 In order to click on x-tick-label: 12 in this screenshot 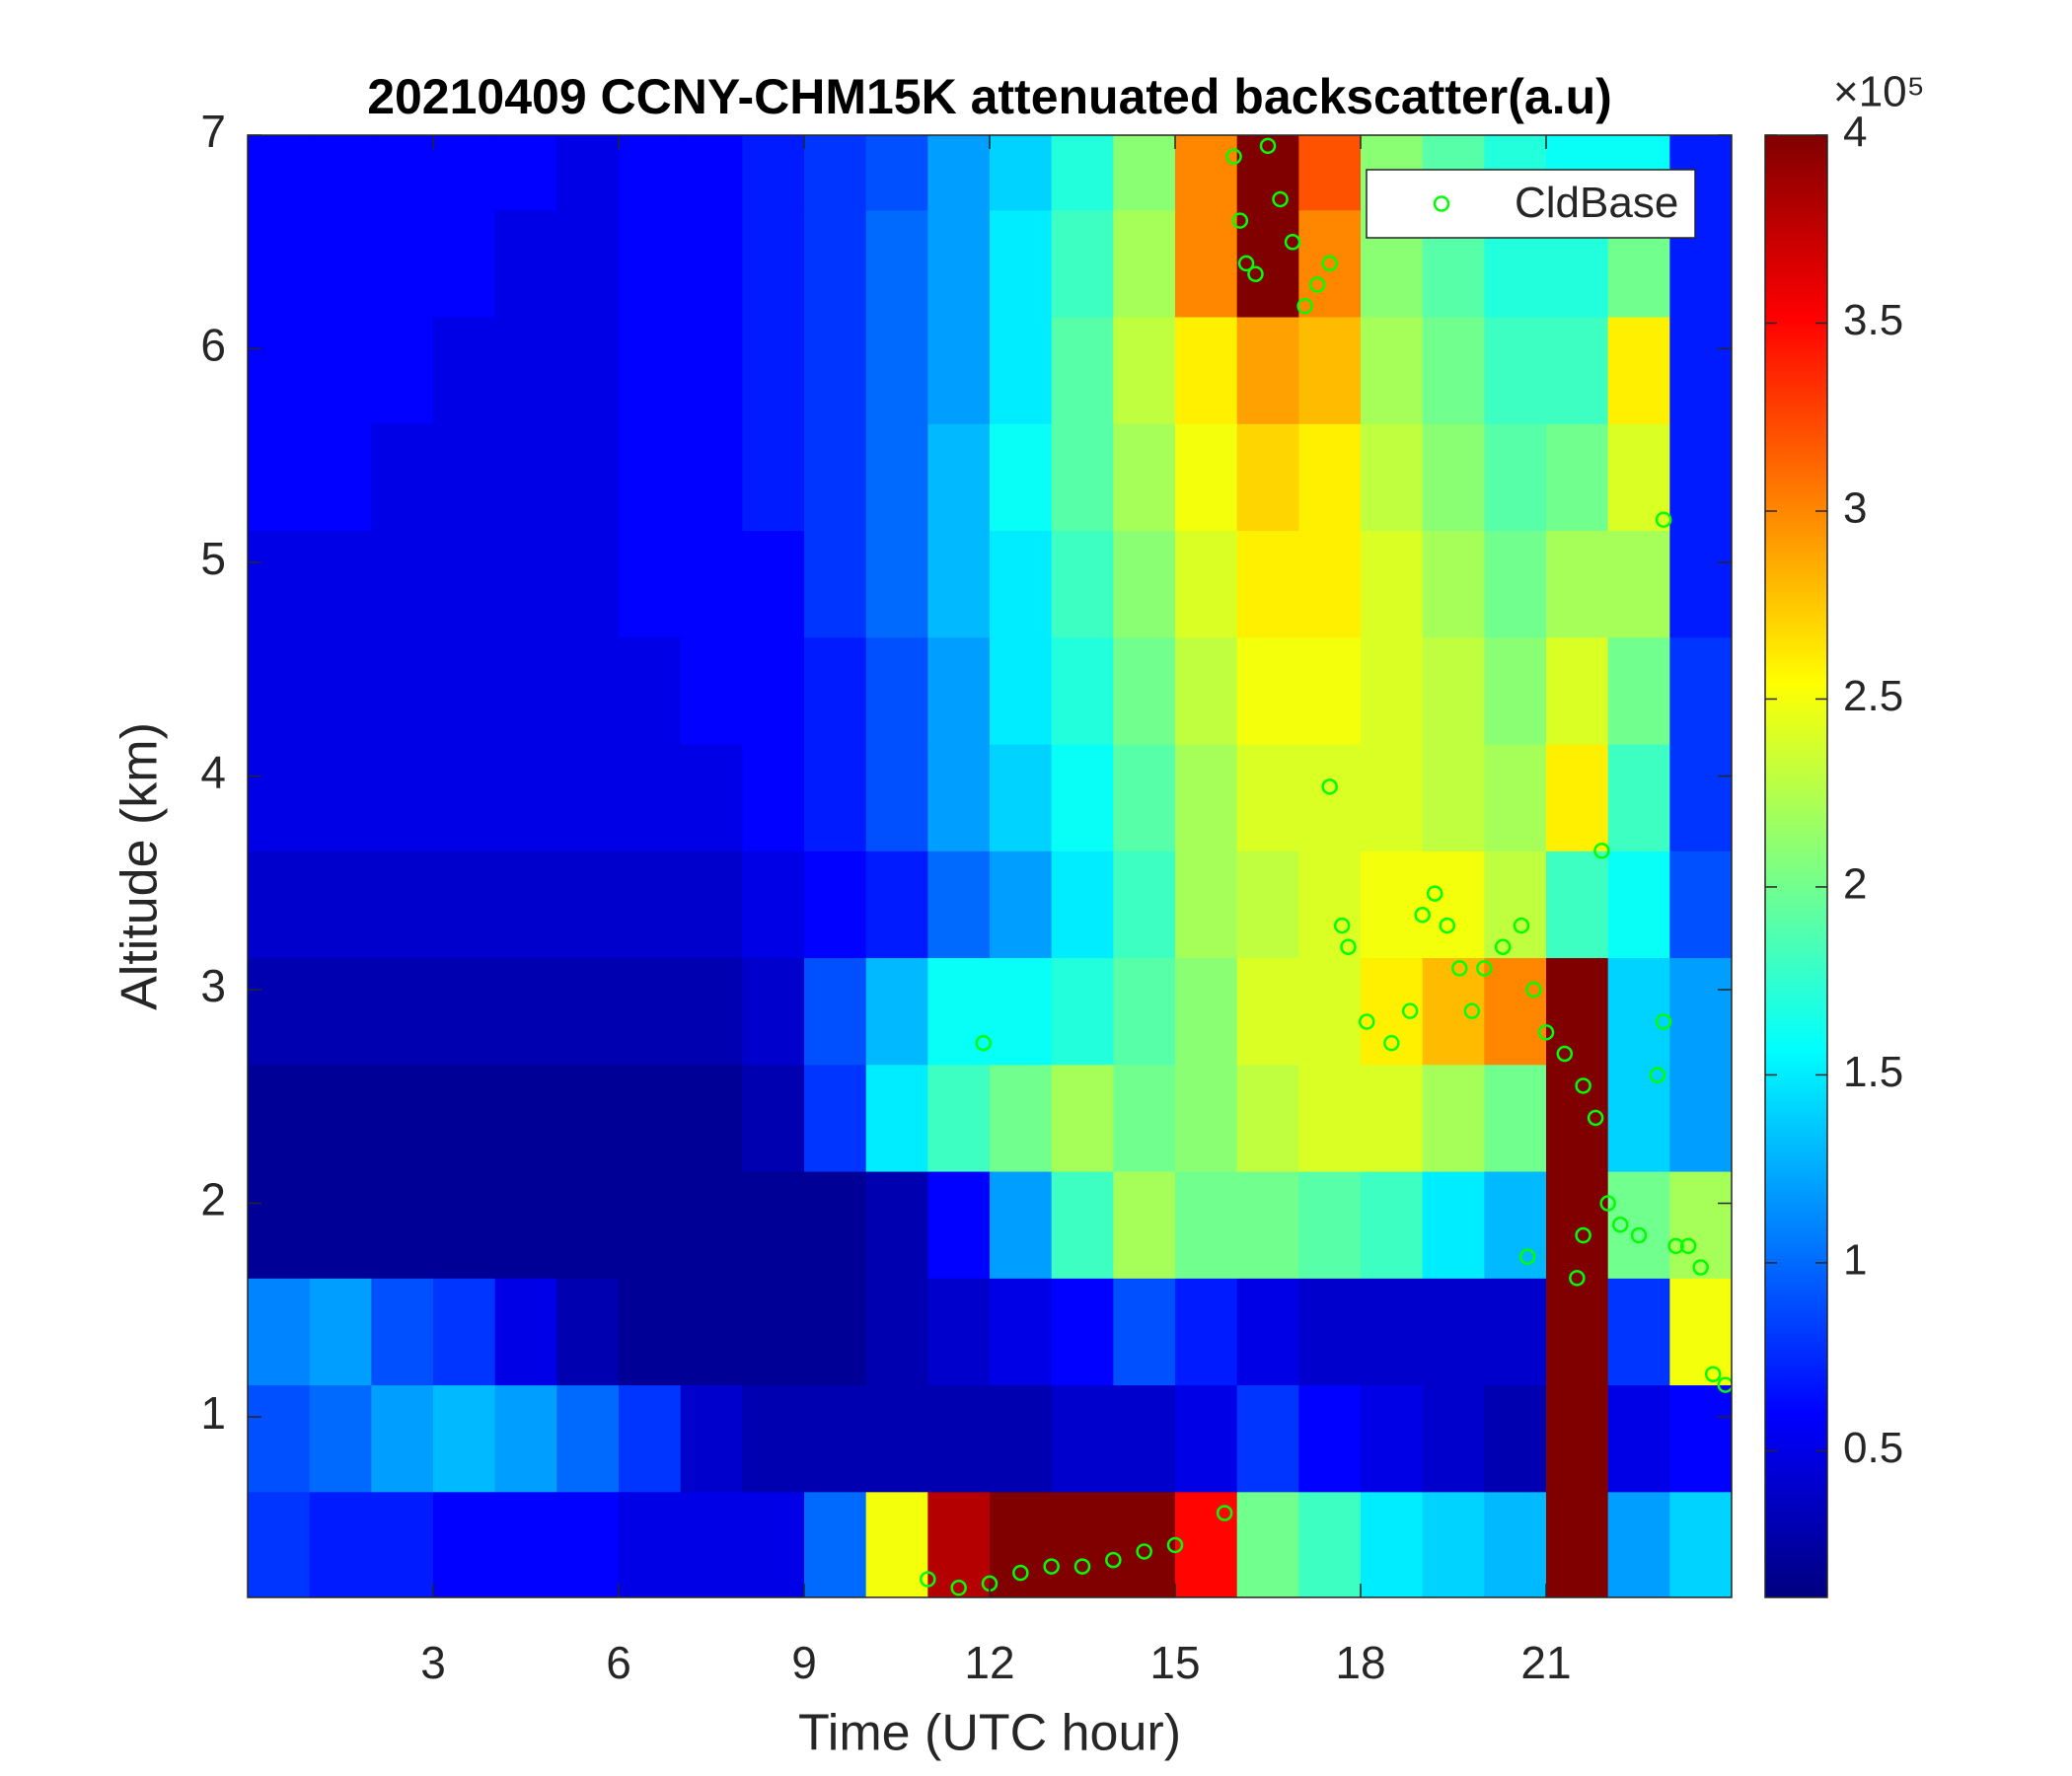, I will do `click(989, 1662)`.